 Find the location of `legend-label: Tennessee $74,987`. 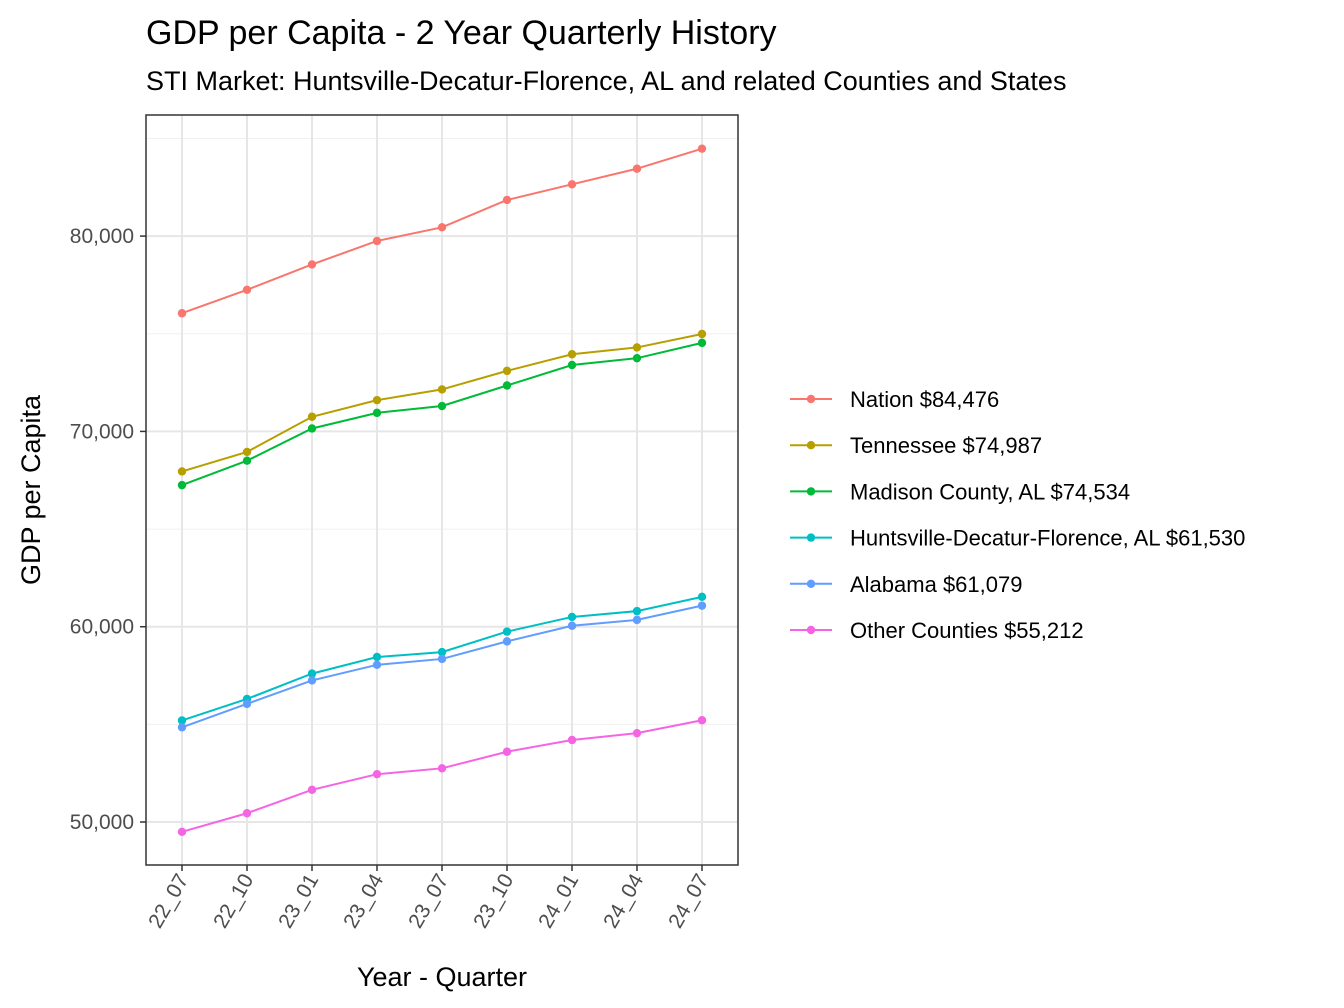

legend-label: Tennessee $74,987 is located at coordinates (946, 445).